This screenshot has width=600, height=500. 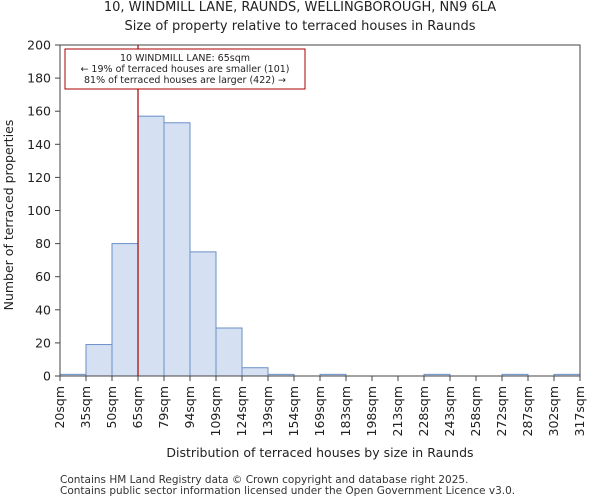 What do you see at coordinates (39, 45) in the screenshot?
I see `y-tick-label: 200` at bounding box center [39, 45].